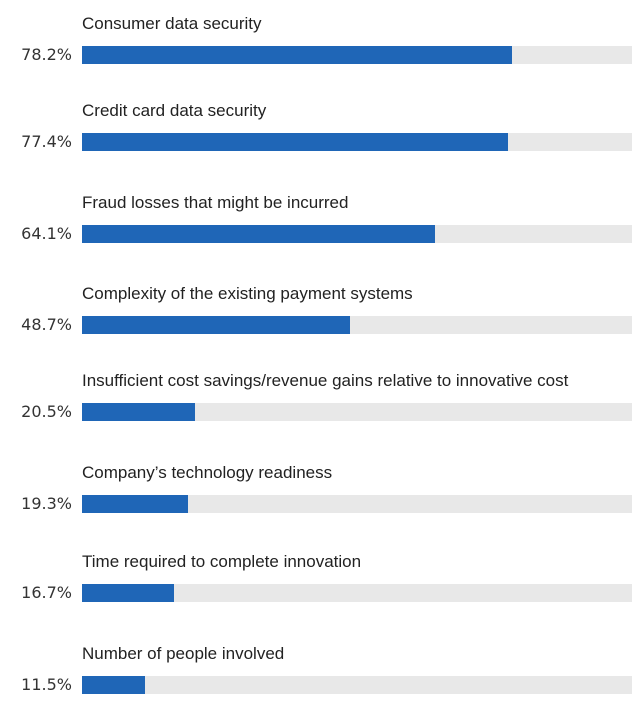  What do you see at coordinates (46, 324) in the screenshot?
I see `value-label: 48.7%` at bounding box center [46, 324].